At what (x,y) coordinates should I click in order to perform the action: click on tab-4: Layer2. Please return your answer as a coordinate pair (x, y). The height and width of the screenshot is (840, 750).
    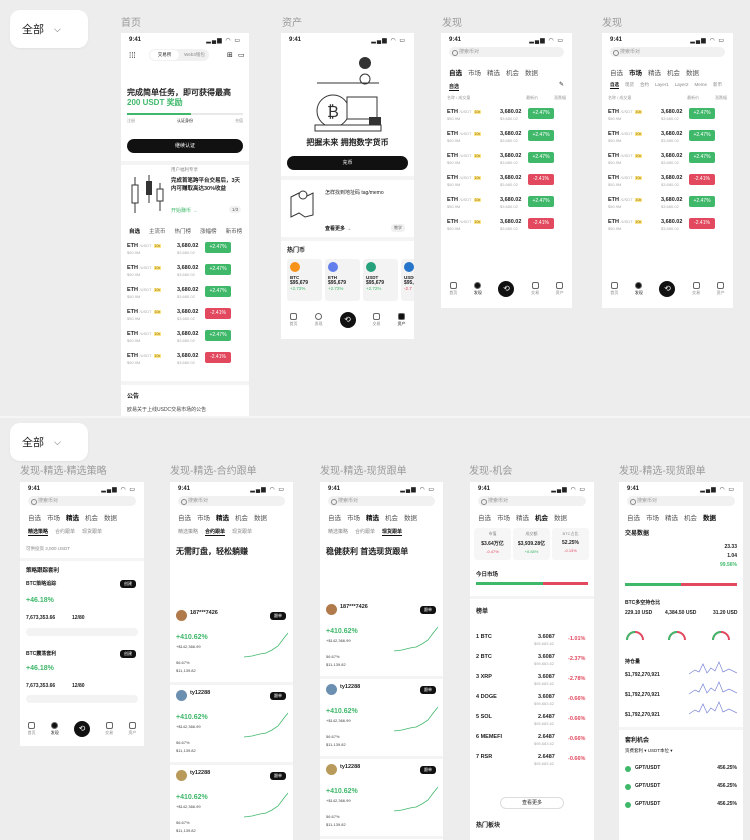
    Looking at the image, I should click on (681, 84).